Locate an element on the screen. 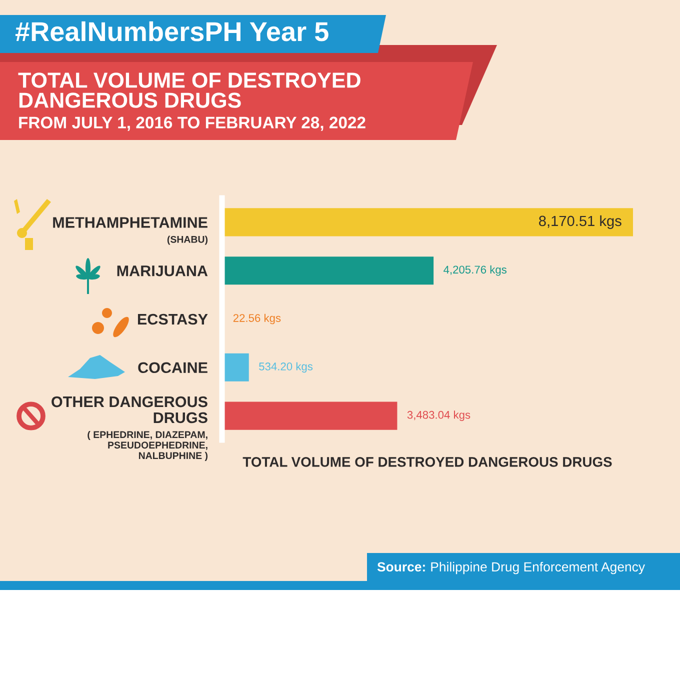  chart-subtitle: FROM JULY 1, 2016 TO FEBRUARY 28, 2022 is located at coordinates (192, 123).